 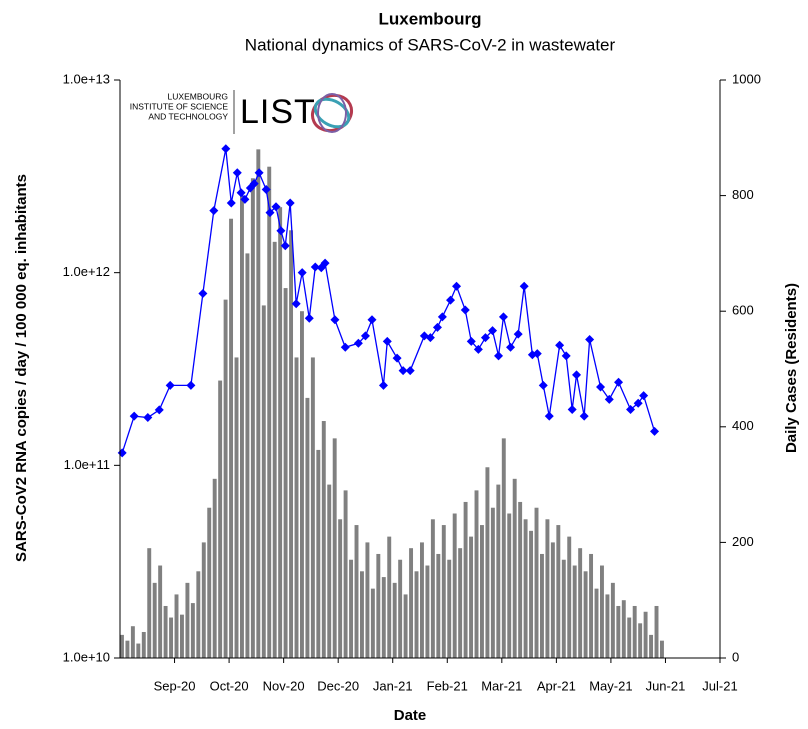 What do you see at coordinates (278, 112) in the screenshot?
I see `logo-brand: LIST` at bounding box center [278, 112].